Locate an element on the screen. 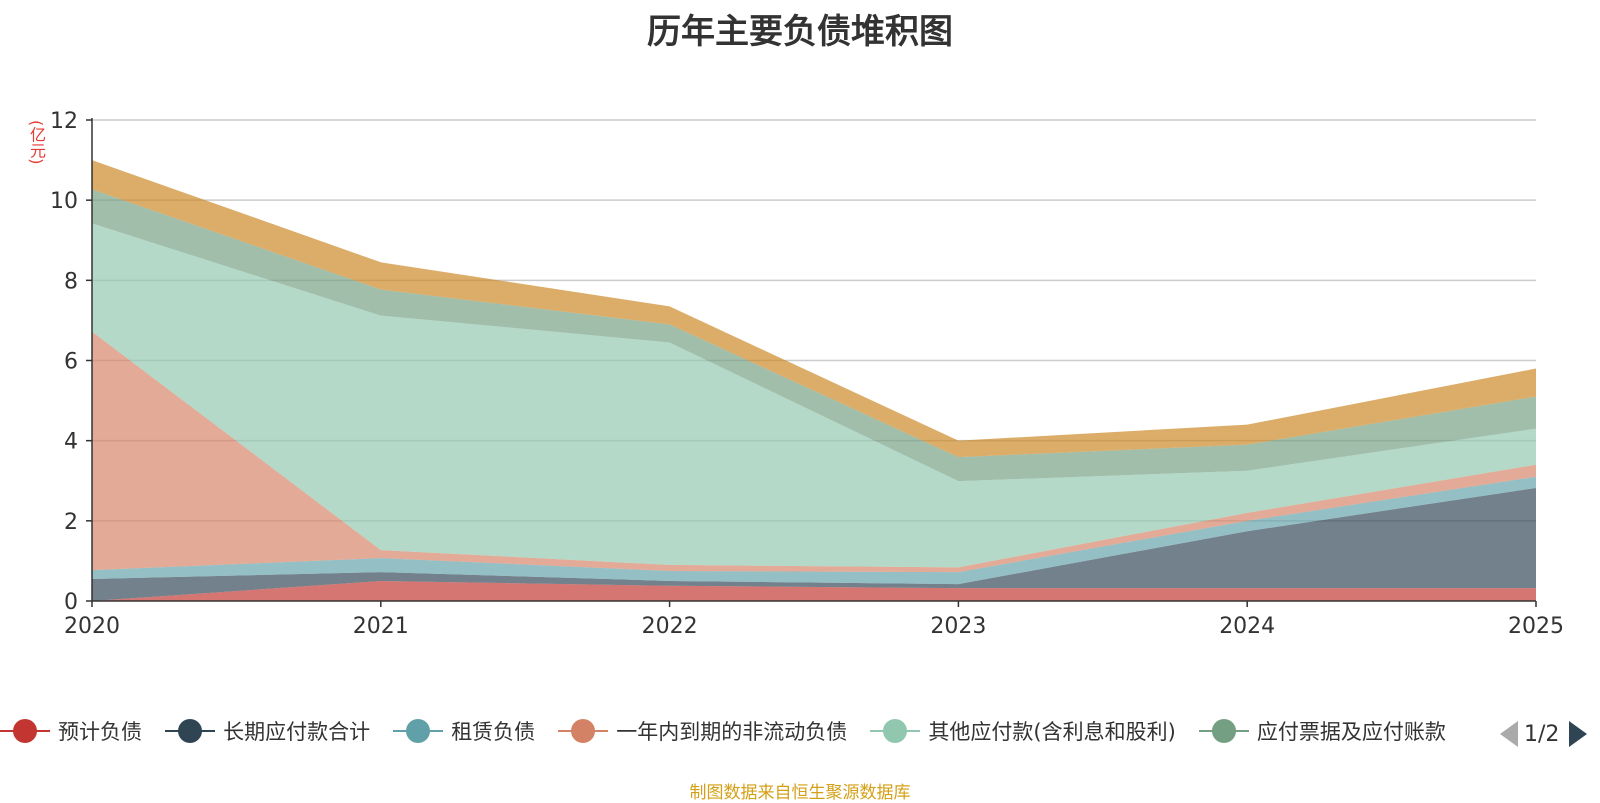  legend-label: 长期应付款合计 is located at coordinates (297, 732).